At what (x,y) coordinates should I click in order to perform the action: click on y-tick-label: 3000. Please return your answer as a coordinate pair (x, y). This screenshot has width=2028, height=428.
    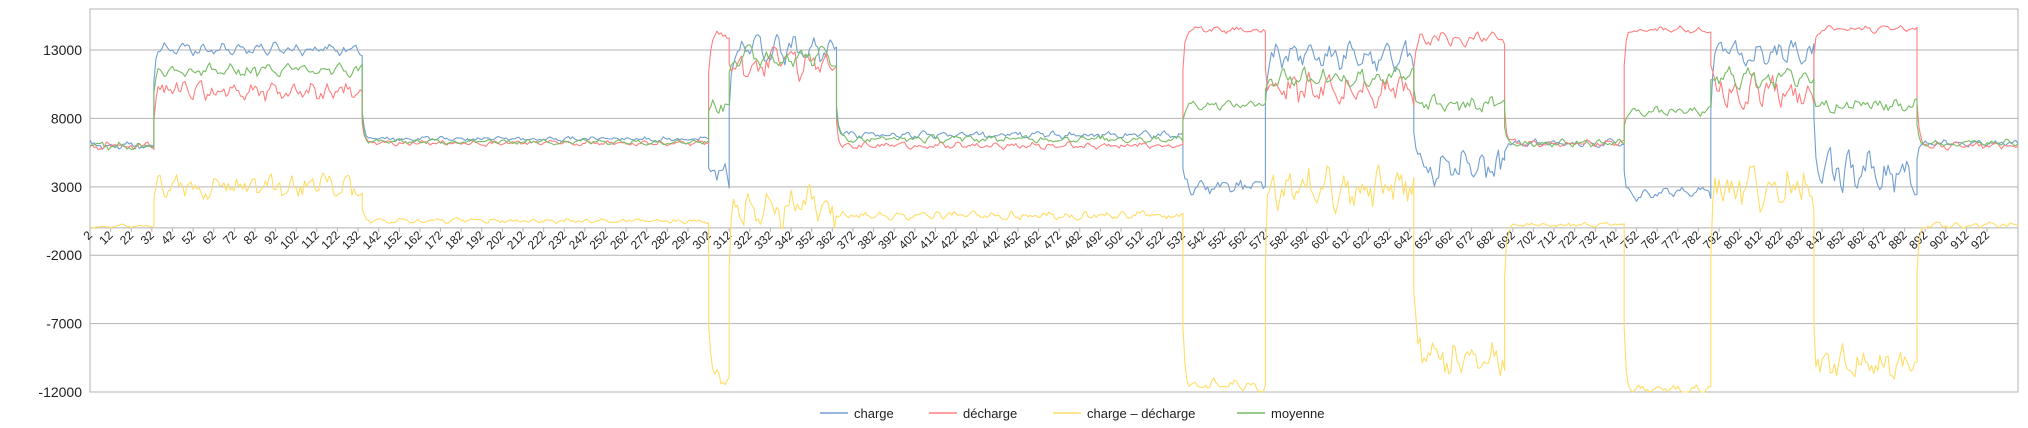
    Looking at the image, I should click on (66, 187).